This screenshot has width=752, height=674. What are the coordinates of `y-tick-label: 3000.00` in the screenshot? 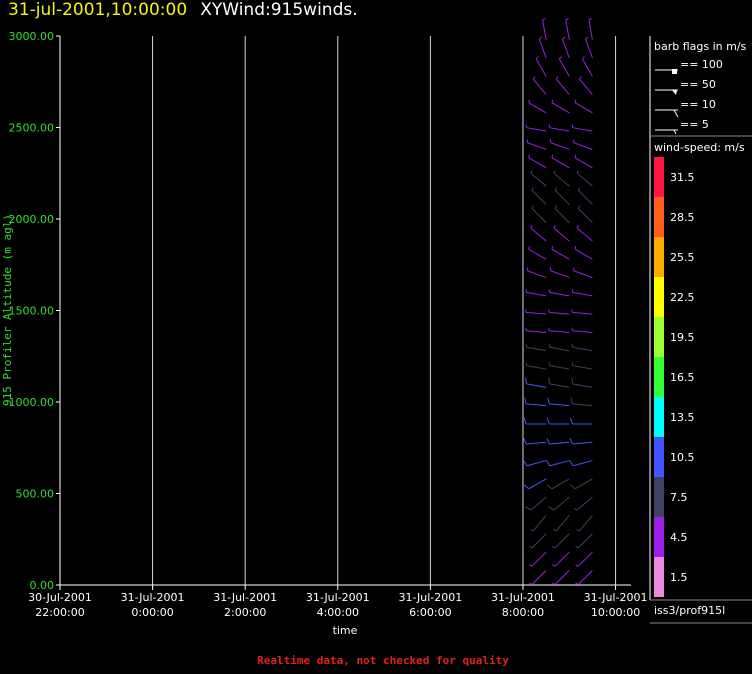 It's located at (32, 36).